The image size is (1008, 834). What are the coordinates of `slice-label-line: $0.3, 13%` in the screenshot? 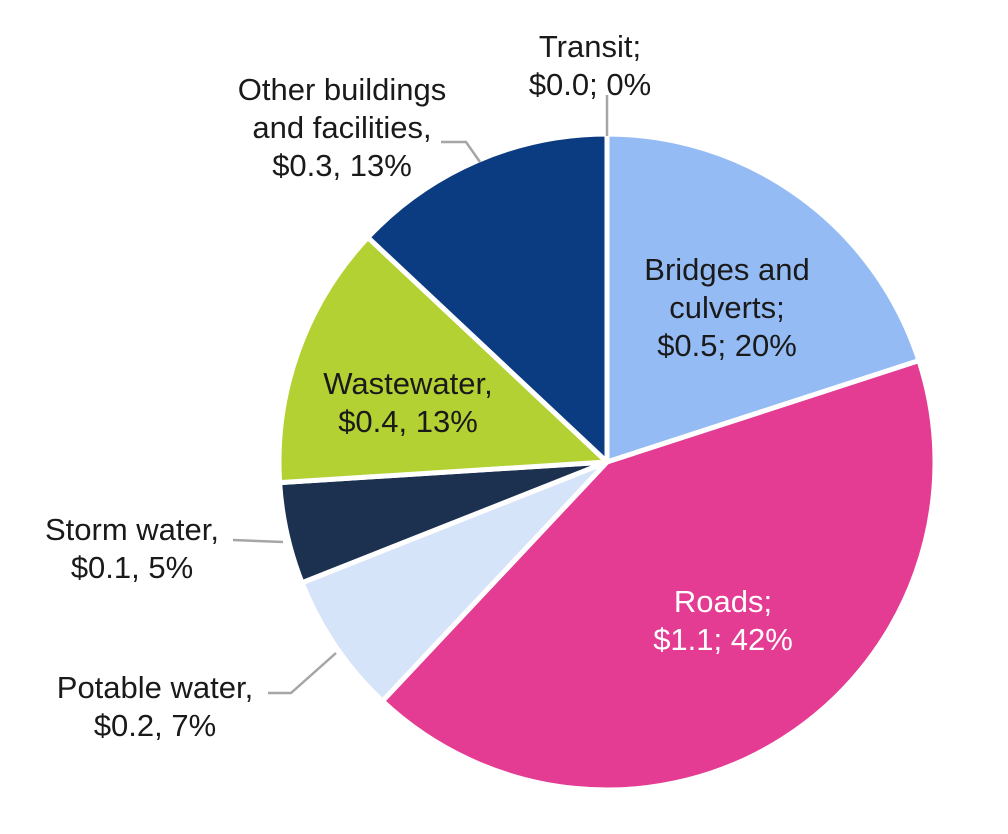 It's located at (342, 165).